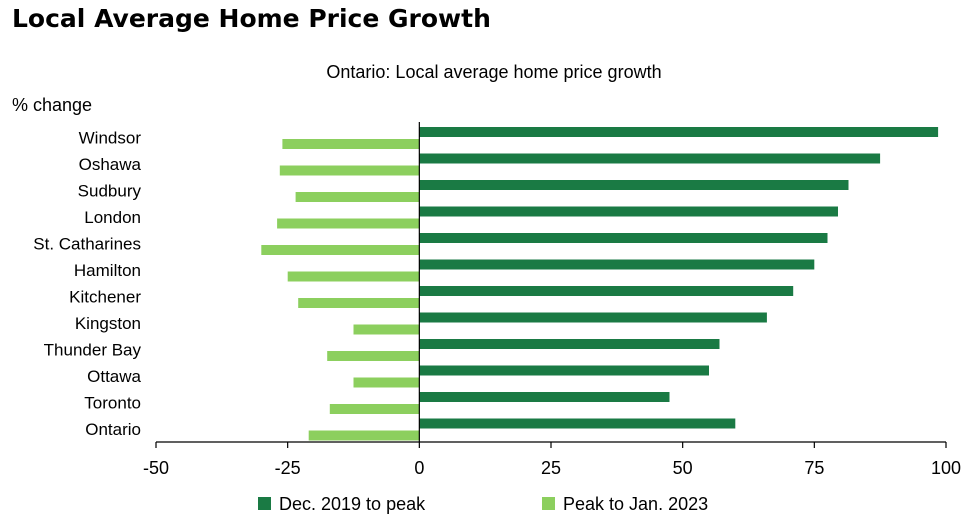 The width and height of the screenshot is (980, 528). I want to click on x-tick-label: 25, so click(551, 468).